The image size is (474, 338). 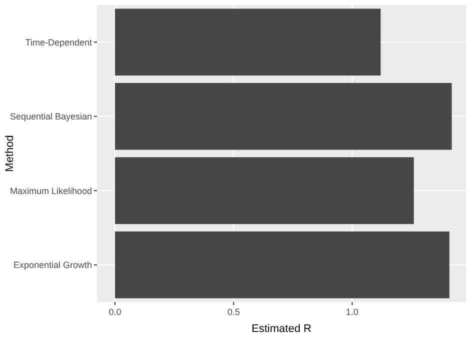 I want to click on y-tick-label: Sequential Bayesian, so click(x=51, y=117).